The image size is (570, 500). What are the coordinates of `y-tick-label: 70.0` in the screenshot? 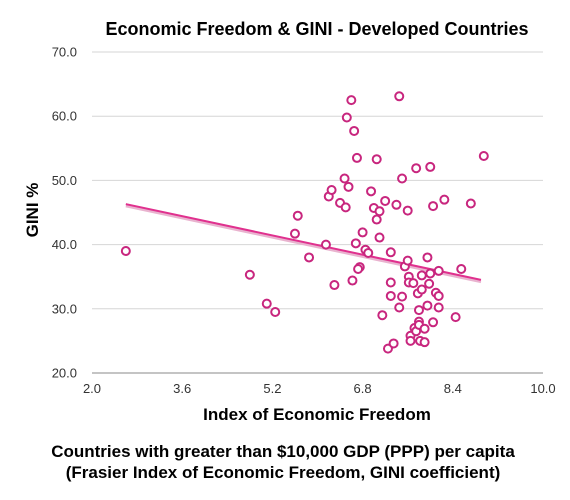 It's located at (64, 52).